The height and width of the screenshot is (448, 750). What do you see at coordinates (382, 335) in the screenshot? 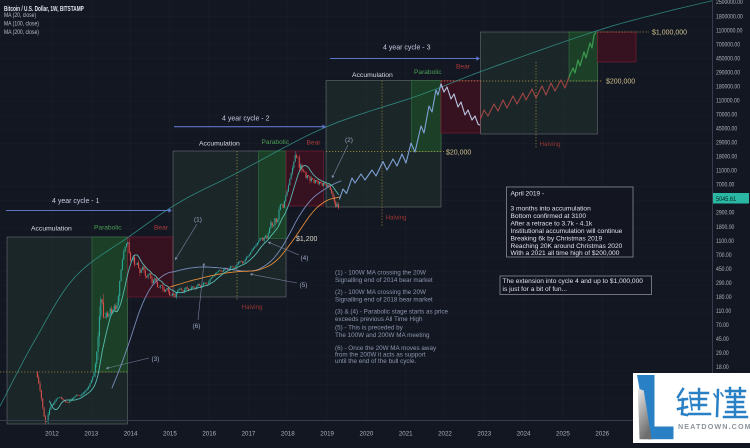
I see `svg-text: The 100W and 200W MA meeting` at bounding box center [382, 335].